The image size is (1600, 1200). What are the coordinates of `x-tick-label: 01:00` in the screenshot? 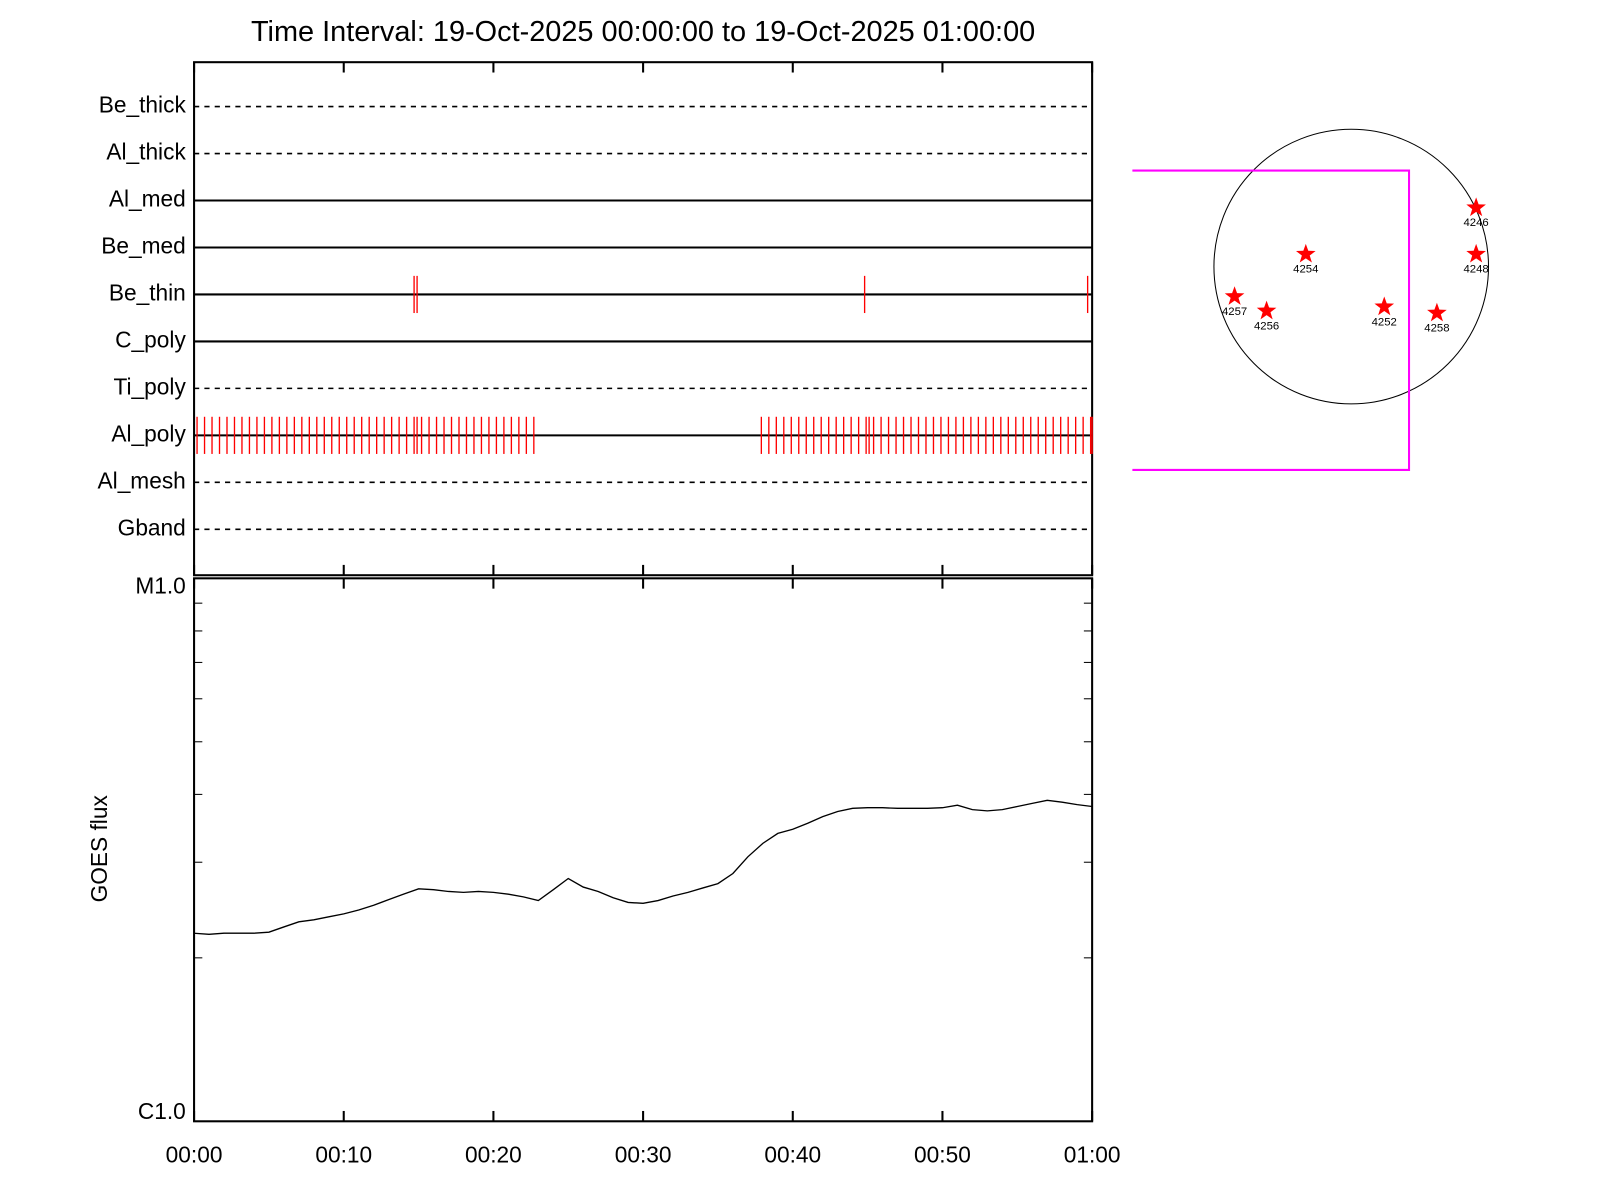 It's located at (1092, 1154).